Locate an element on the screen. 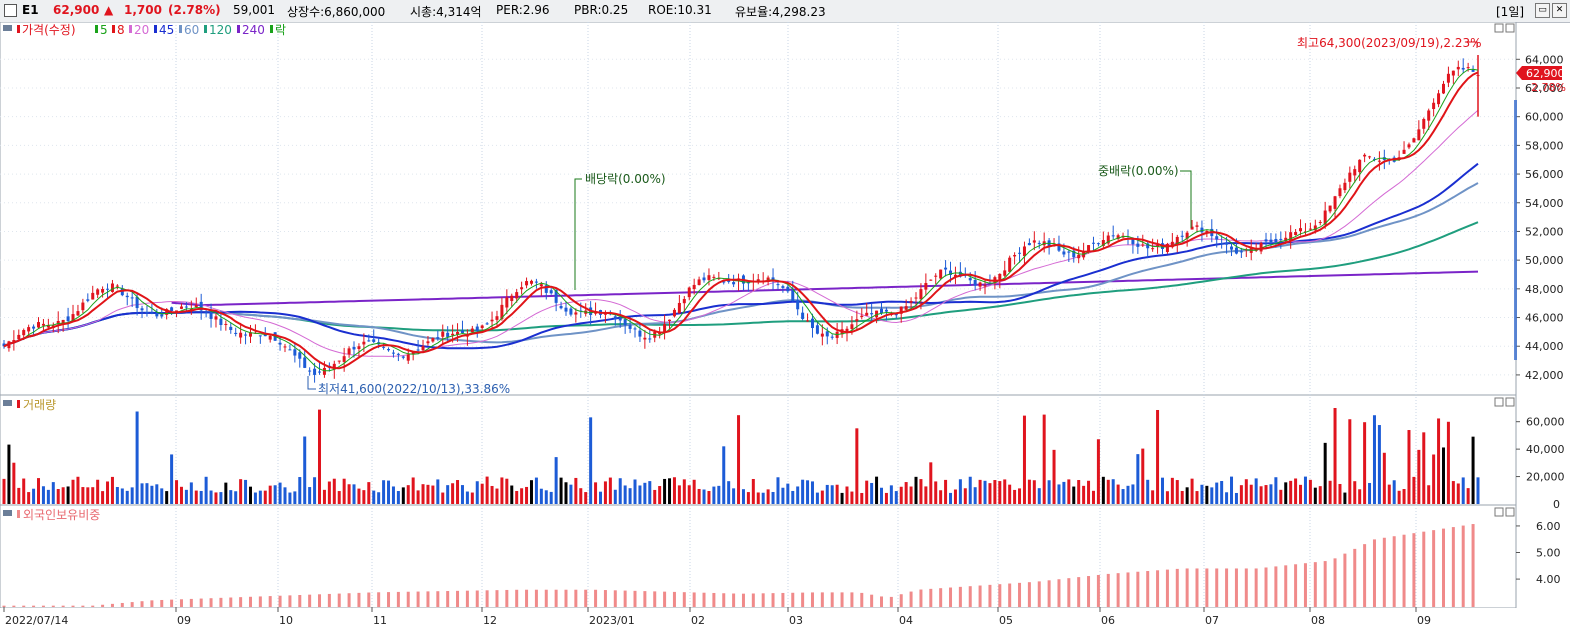 The height and width of the screenshot is (629, 1570). listed-shares: 상장수:6,860,000 is located at coordinates (336, 12).